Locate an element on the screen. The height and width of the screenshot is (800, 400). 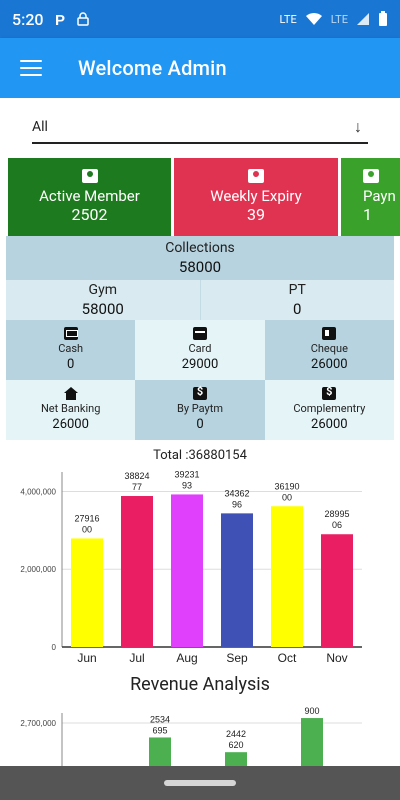
cash-label: Cash is located at coordinates (71, 348).